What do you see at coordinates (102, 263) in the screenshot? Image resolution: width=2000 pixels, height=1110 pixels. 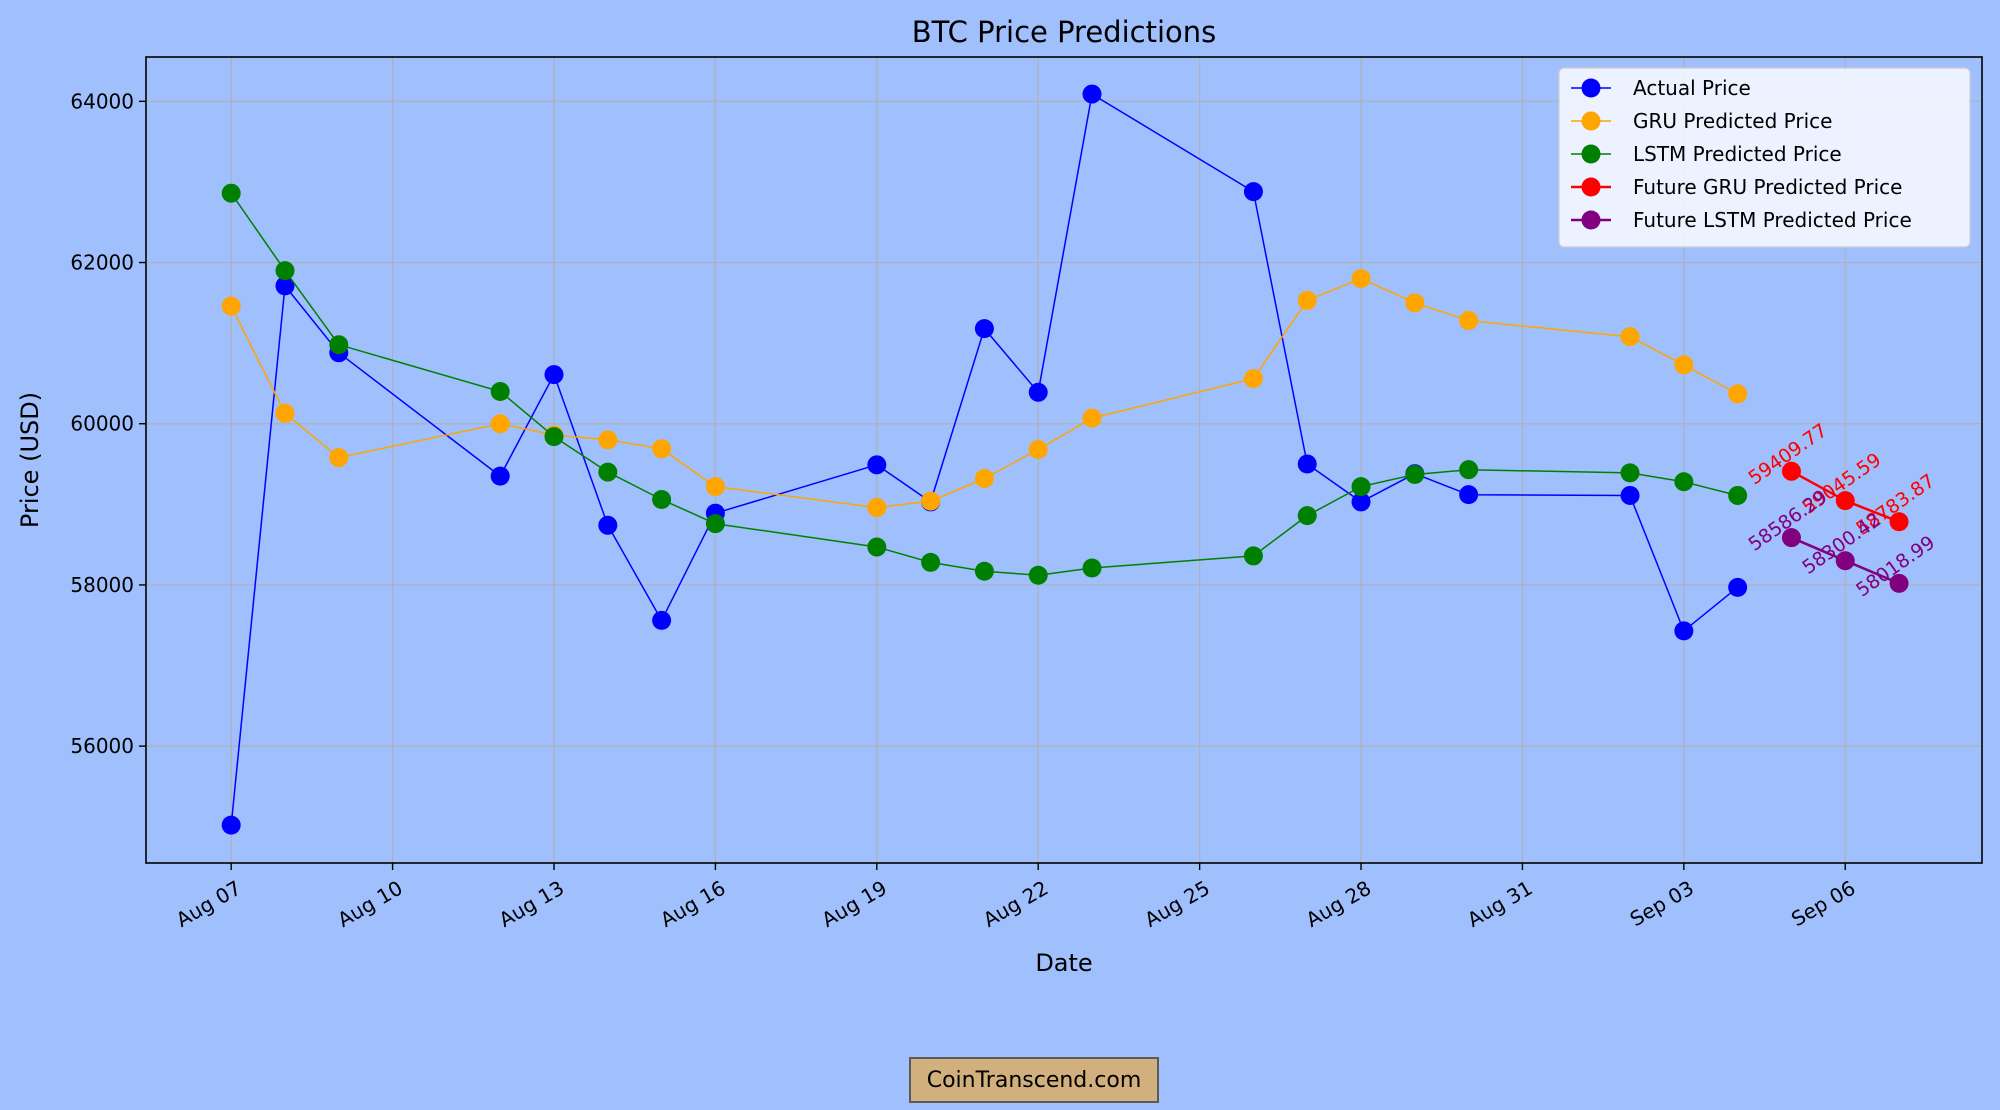 I see `y-tick-label: 62000` at bounding box center [102, 263].